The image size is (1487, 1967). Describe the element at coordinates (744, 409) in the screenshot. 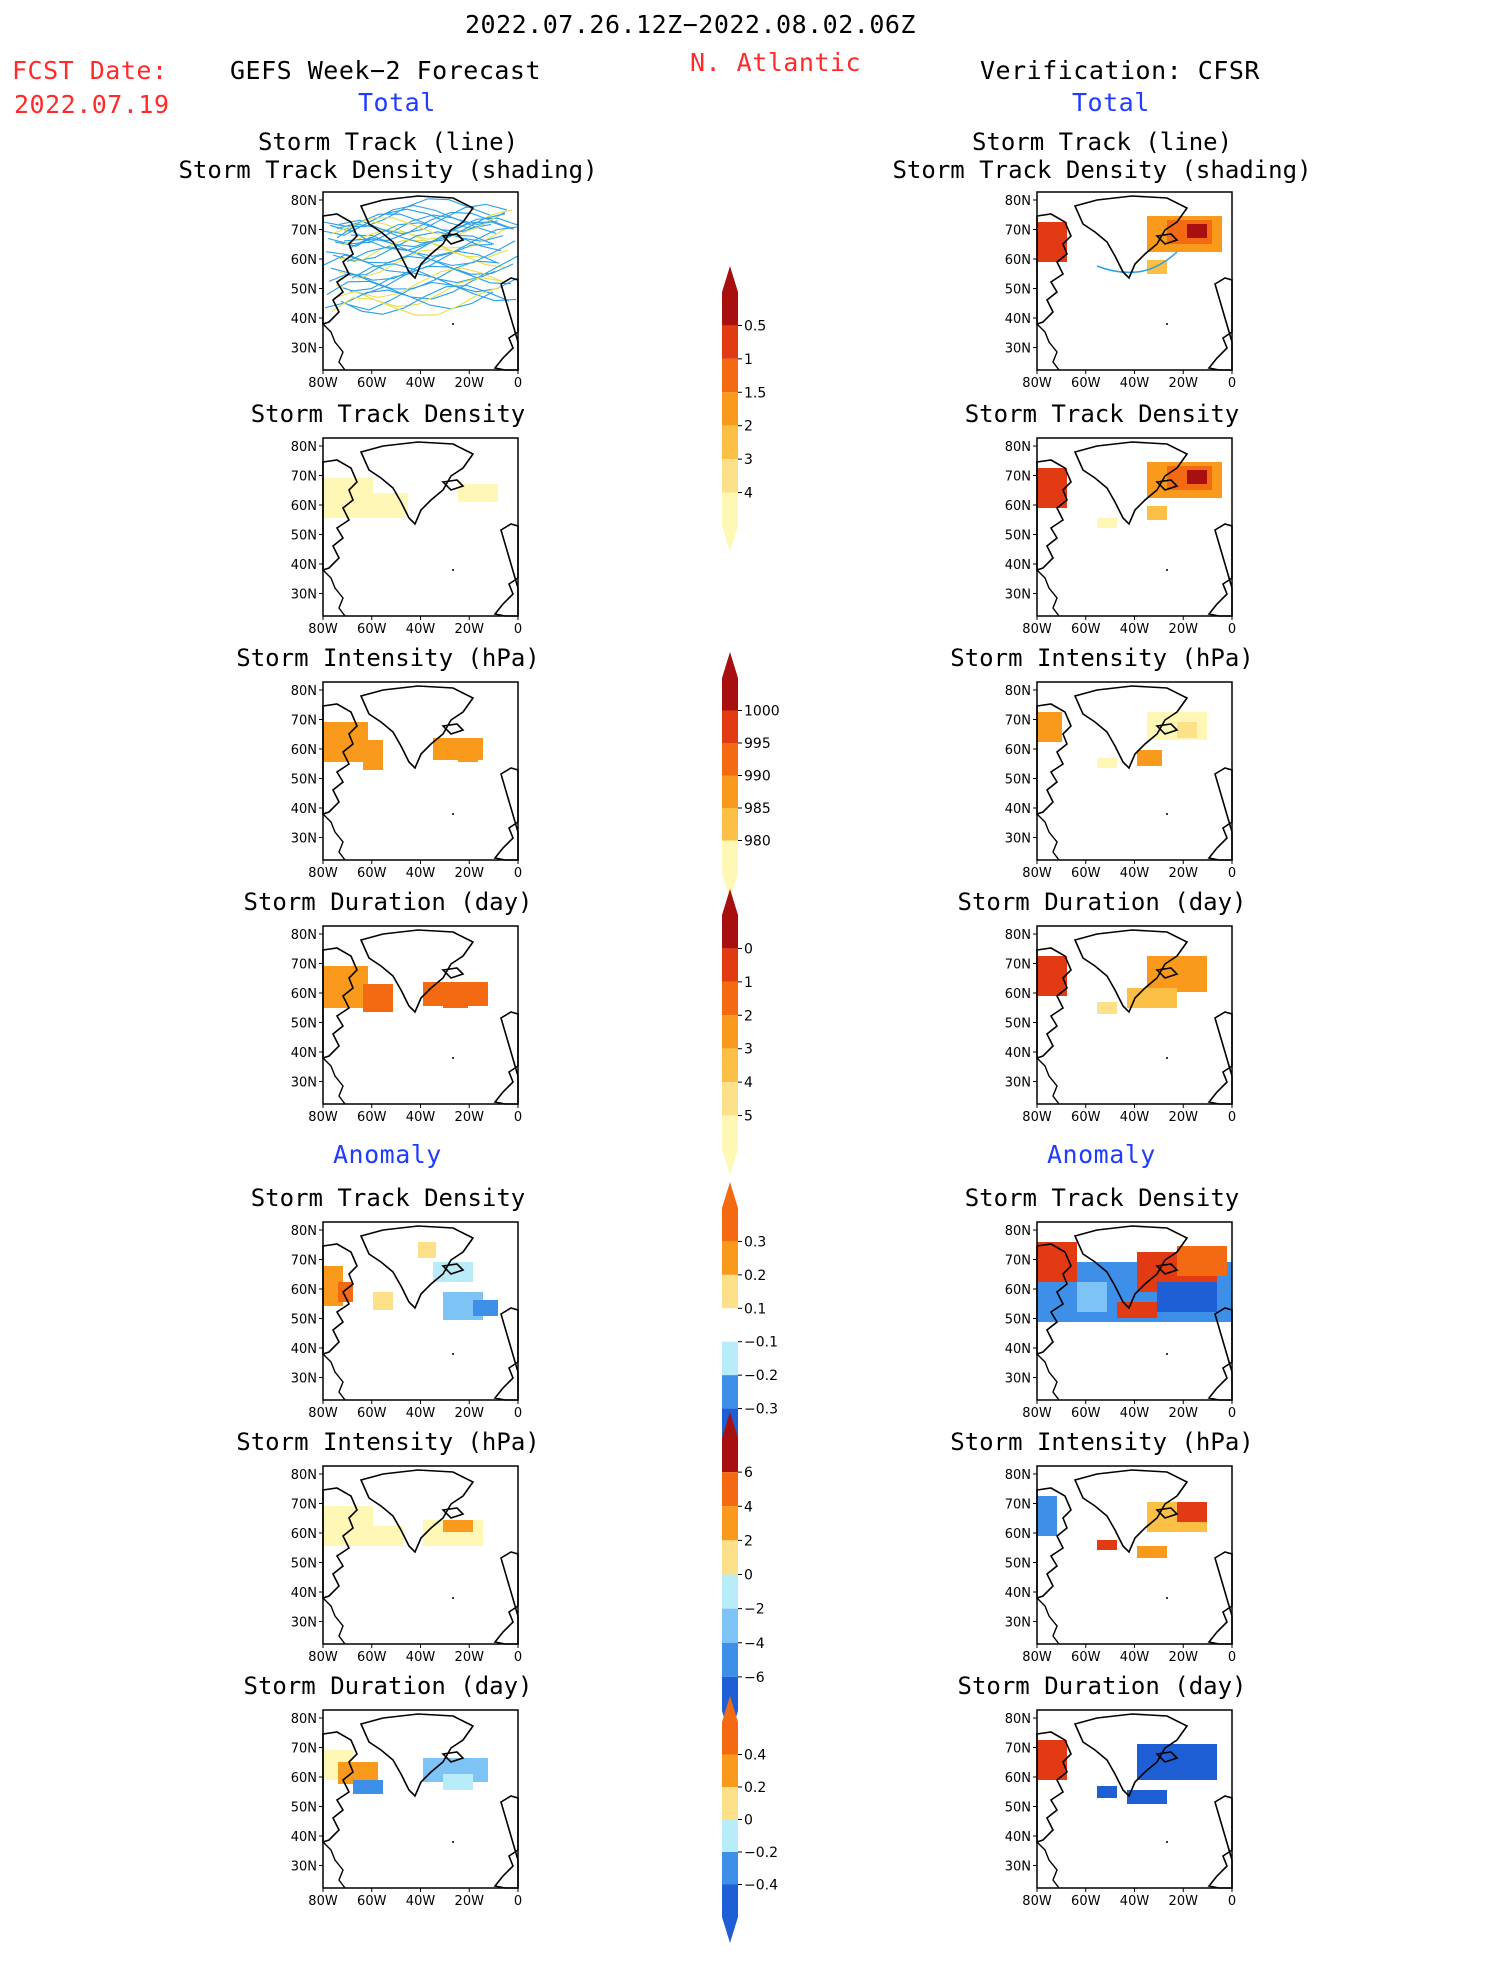

I see `colorbar: 0.5 1 1.5 2 3 4` at that location.